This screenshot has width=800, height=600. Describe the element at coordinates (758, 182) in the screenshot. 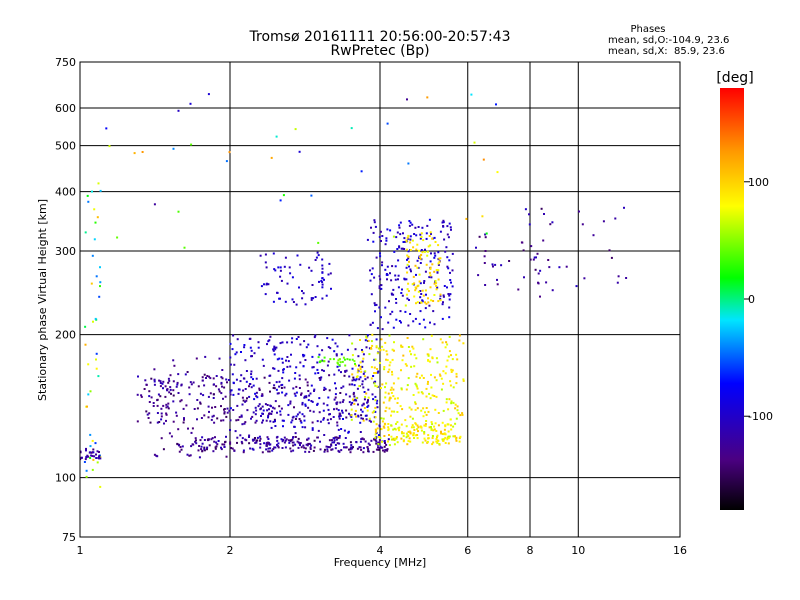

I see `colorbar-tick-label: 100` at that location.